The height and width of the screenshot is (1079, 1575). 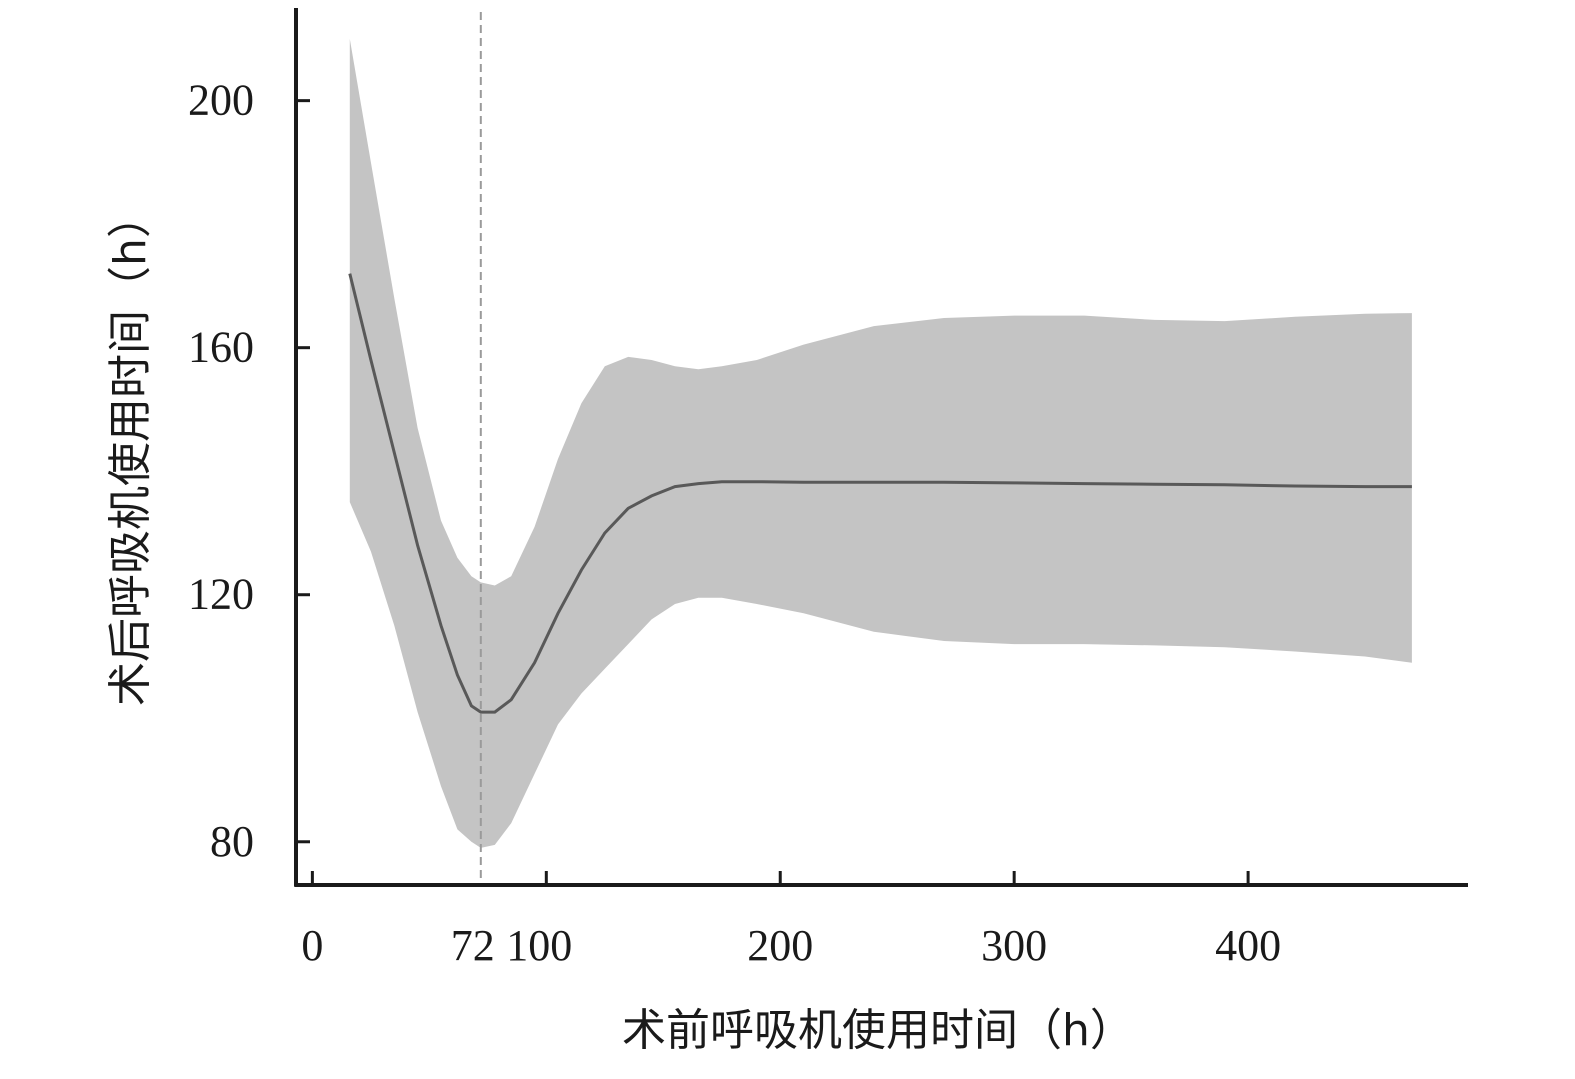 I want to click on y-axis-title: 术后呼吸机使用时间（h）, so click(x=130, y=450).